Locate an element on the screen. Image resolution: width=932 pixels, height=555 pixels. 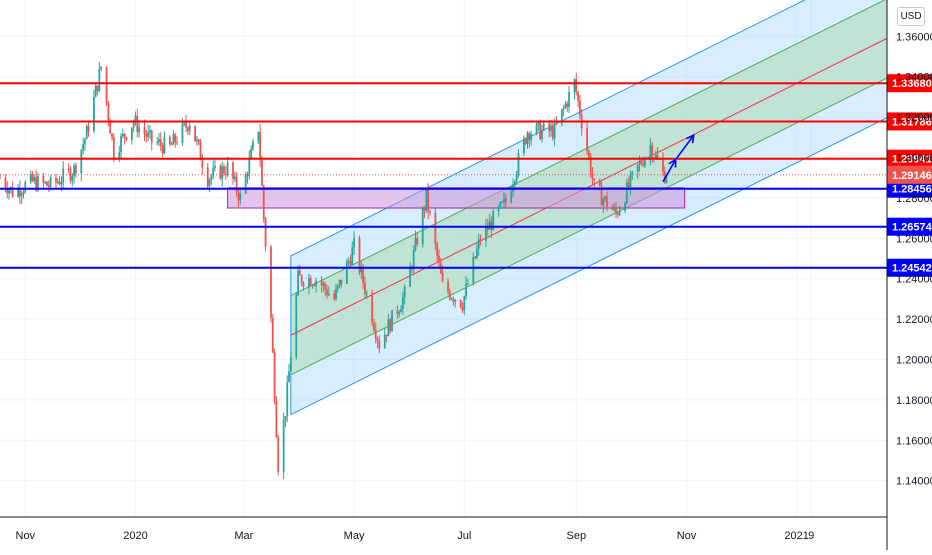
time-tick-label: Jul is located at coordinates (464, 536).